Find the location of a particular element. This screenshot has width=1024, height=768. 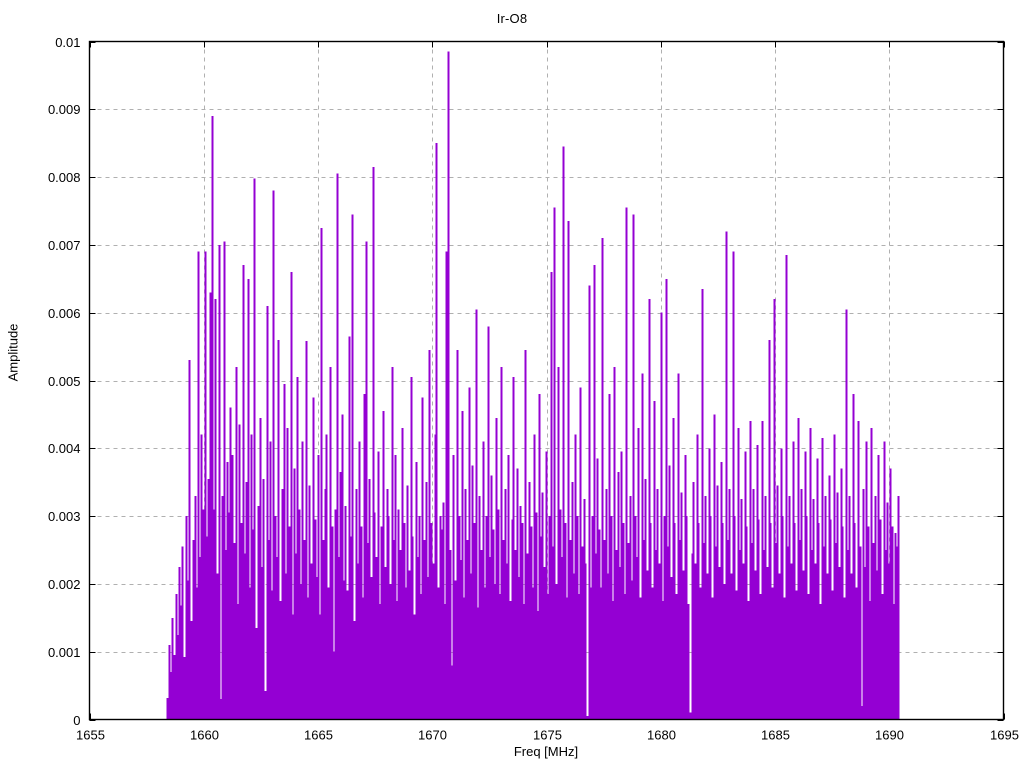

svg-text: 0.008 is located at coordinates (64, 177).